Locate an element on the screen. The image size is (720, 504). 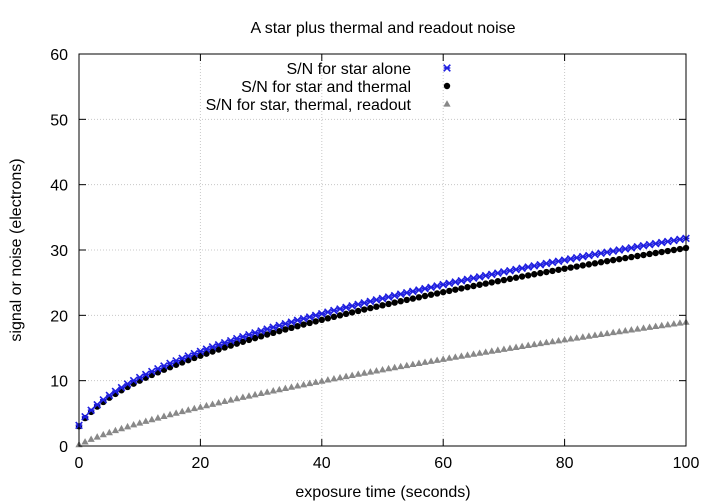
x-tick-label: 80 is located at coordinates (565, 463).